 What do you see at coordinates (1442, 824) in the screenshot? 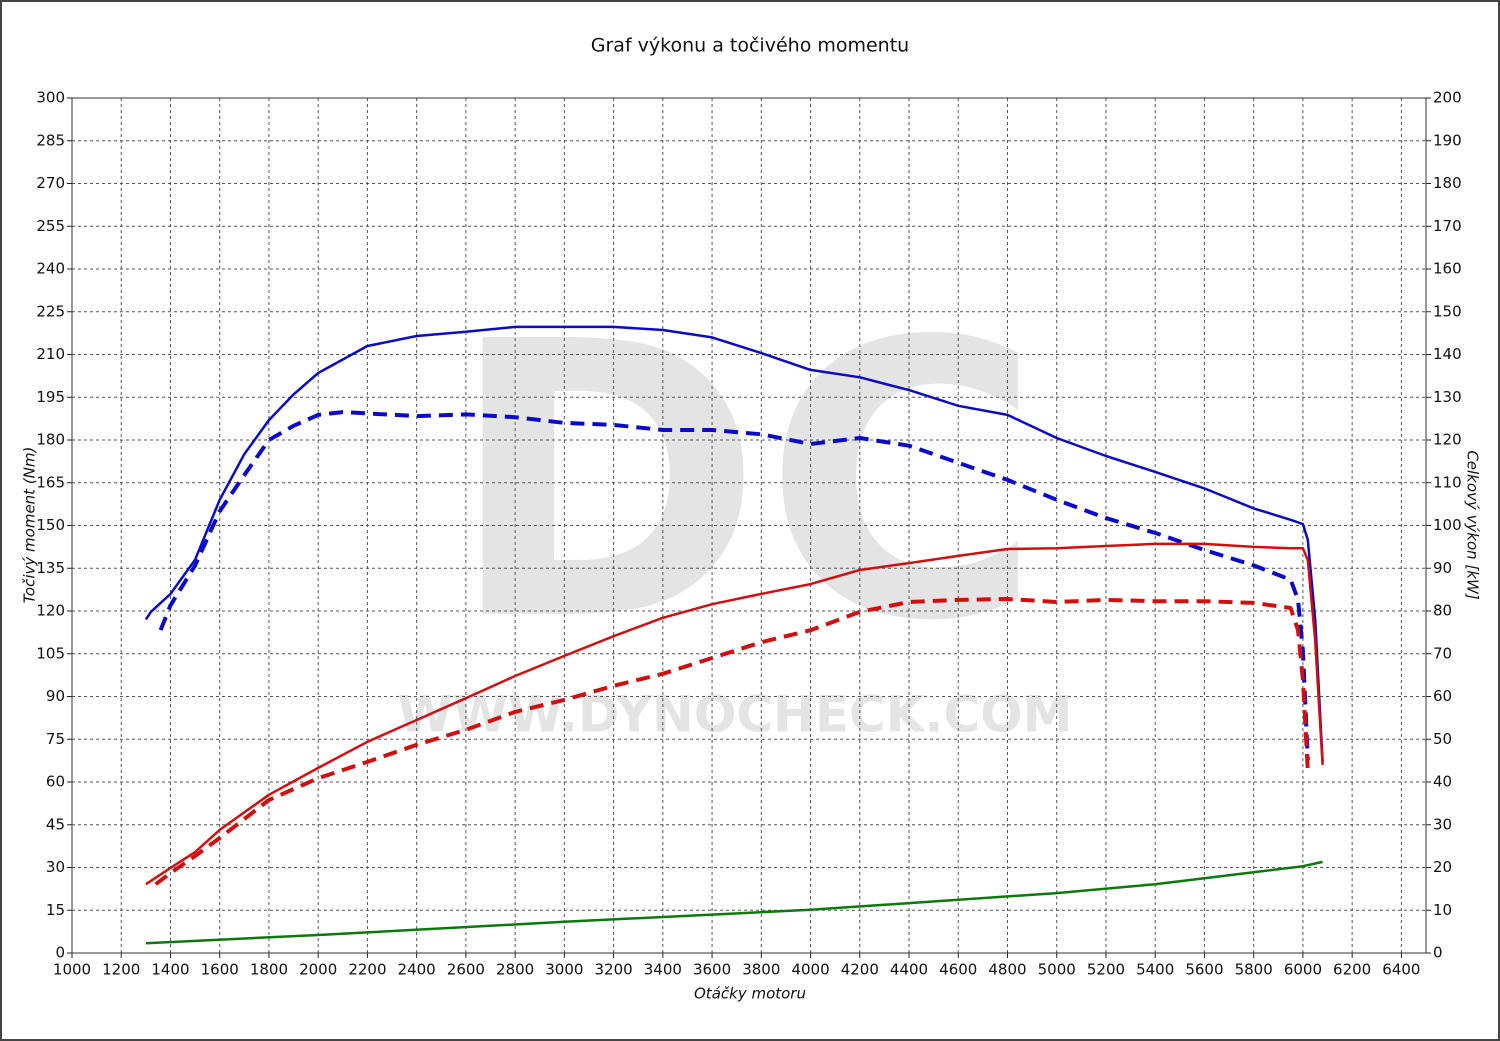
I see `y2-tick-label: 30` at bounding box center [1442, 824].